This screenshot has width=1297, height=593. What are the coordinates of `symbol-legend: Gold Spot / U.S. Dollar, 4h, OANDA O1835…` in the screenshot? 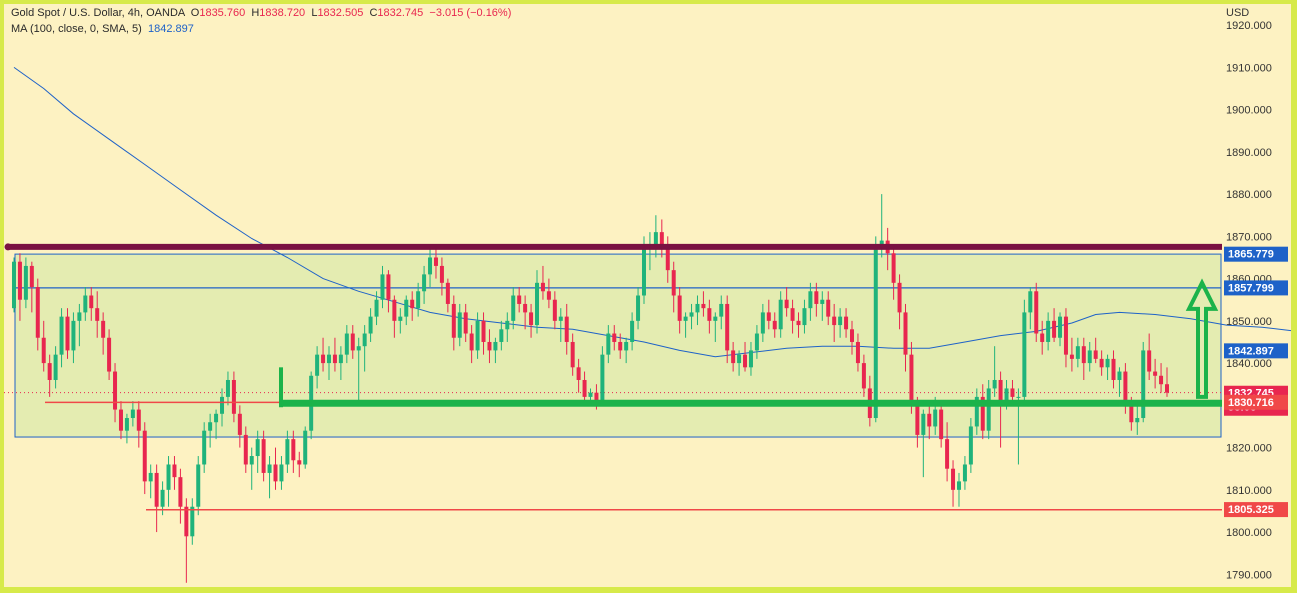 It's located at (261, 13).